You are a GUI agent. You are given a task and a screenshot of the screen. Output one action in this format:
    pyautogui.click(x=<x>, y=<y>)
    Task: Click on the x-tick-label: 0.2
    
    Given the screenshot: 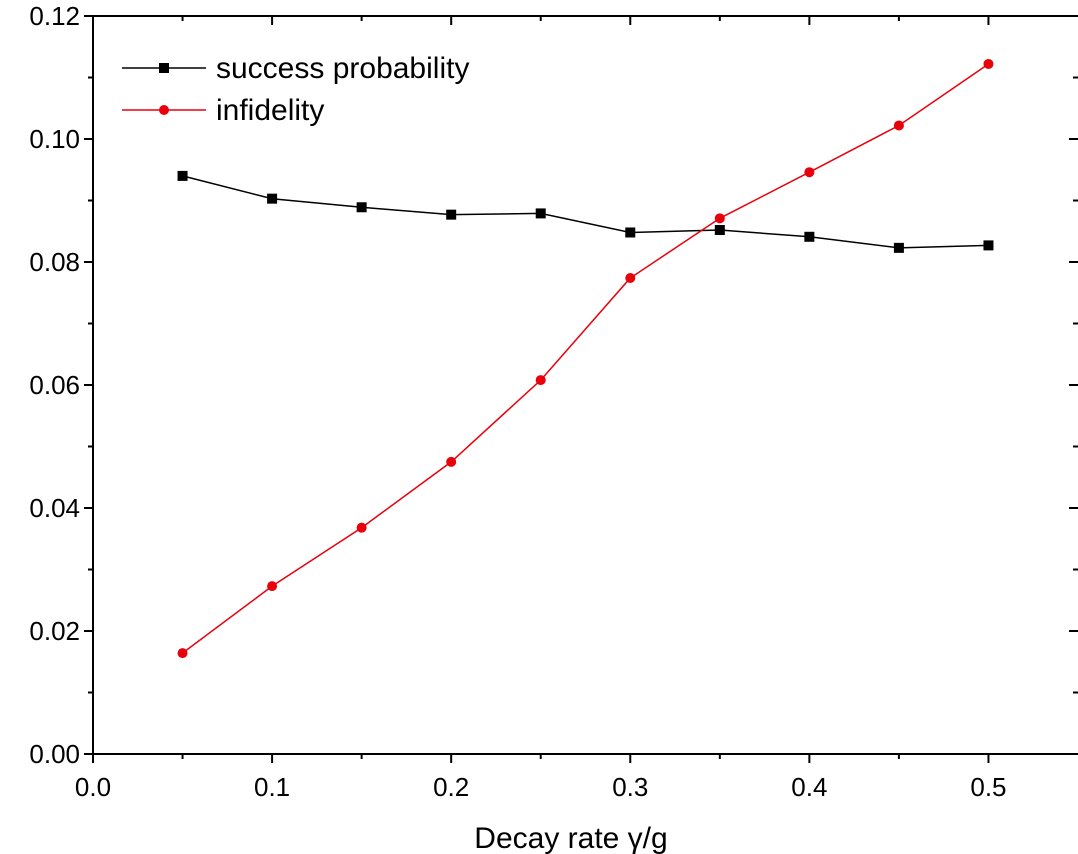 What is the action you would take?
    pyautogui.click(x=451, y=787)
    